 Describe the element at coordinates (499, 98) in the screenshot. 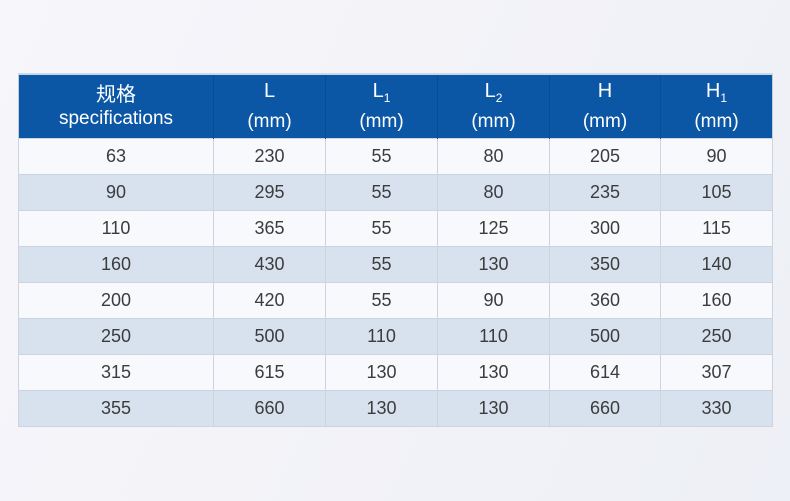

I see `header-subscript: 2` at that location.